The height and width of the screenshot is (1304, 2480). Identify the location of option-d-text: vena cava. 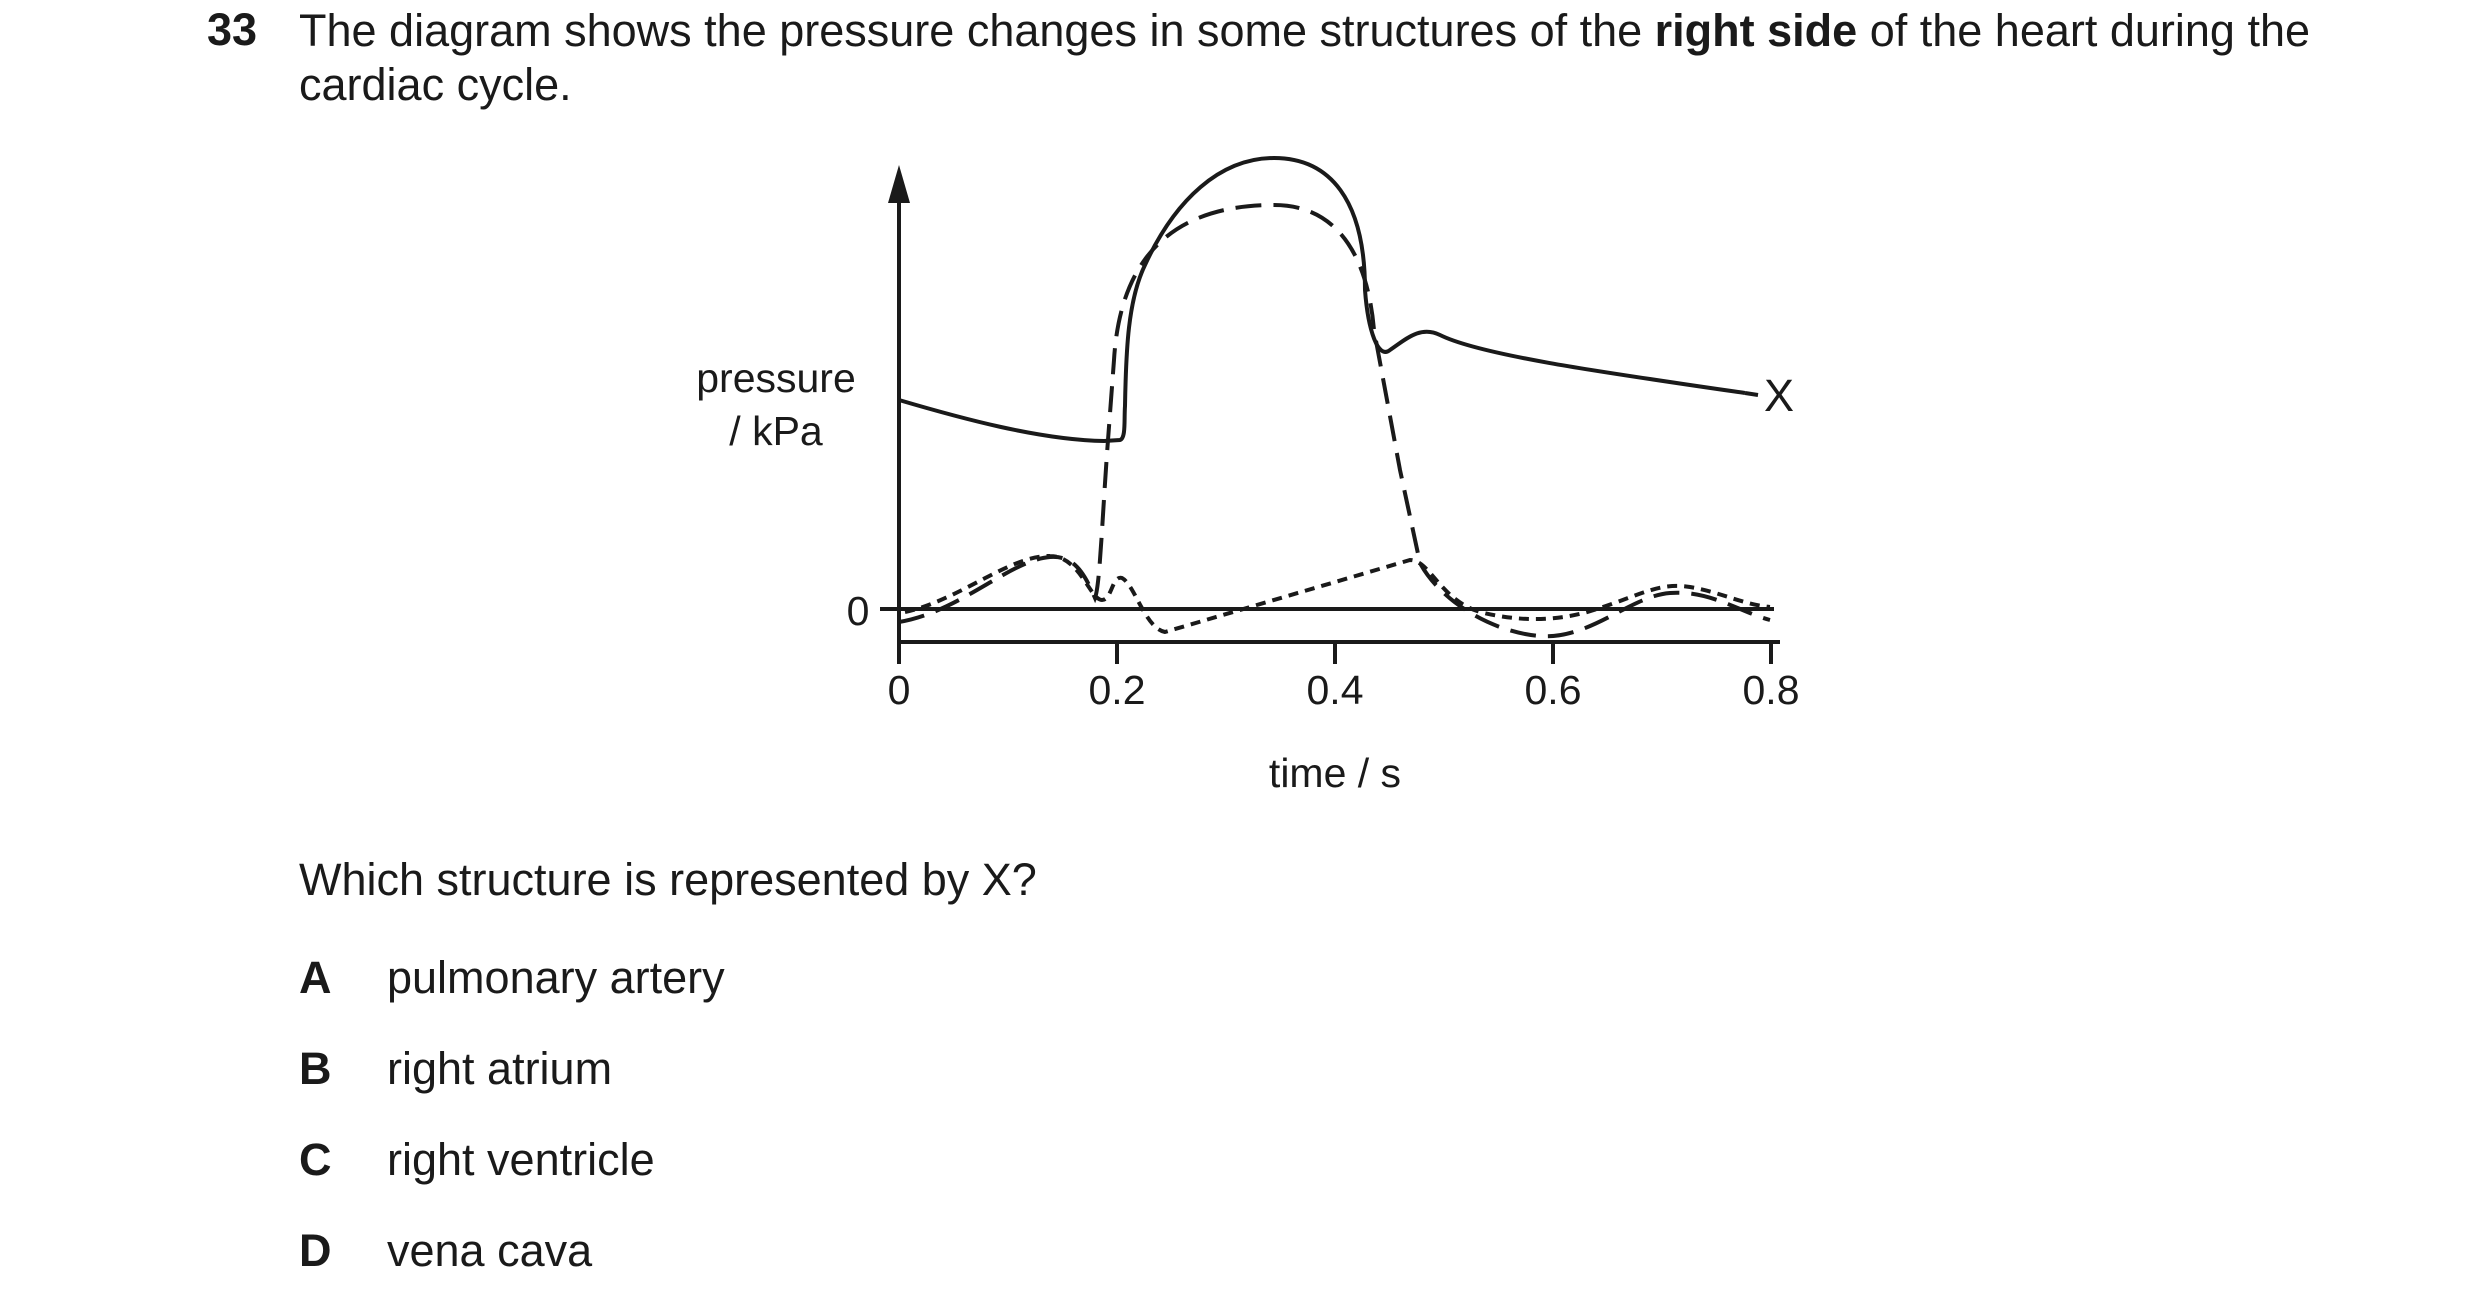
(490, 1250).